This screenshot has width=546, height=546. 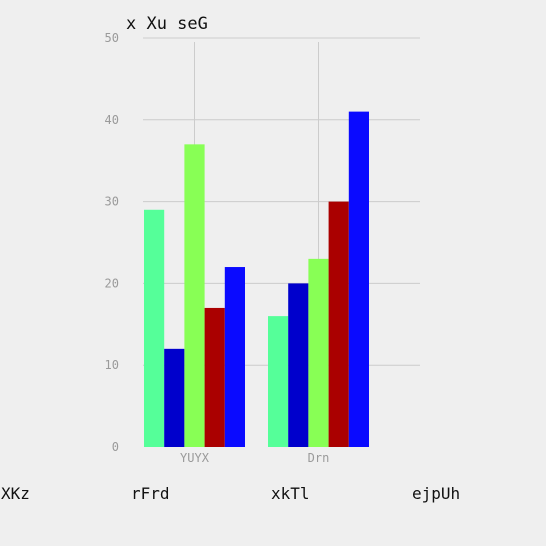 What do you see at coordinates (15, 493) in the screenshot?
I see `legend-label: XKz` at bounding box center [15, 493].